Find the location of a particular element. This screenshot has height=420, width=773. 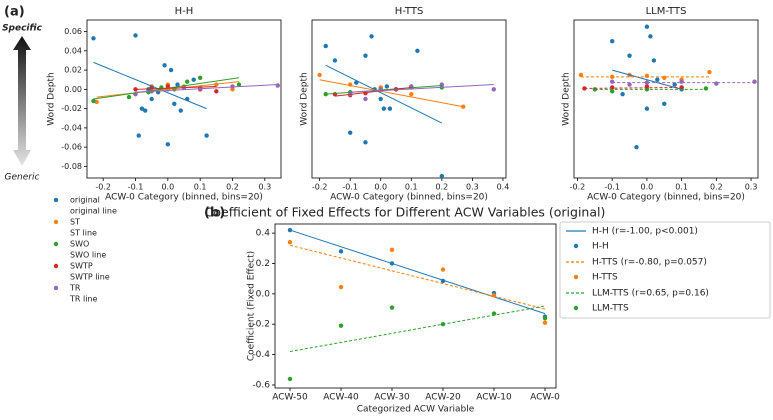

y-tick-label: 0.2 is located at coordinates (263, 264).